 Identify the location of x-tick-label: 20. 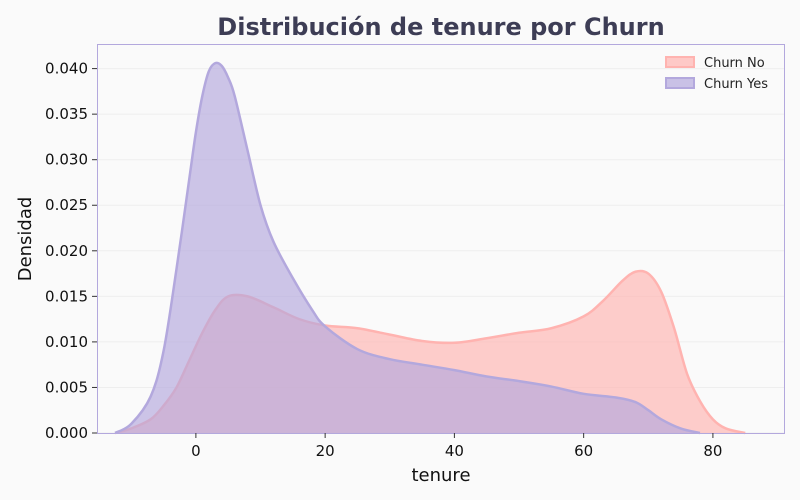
(325, 451).